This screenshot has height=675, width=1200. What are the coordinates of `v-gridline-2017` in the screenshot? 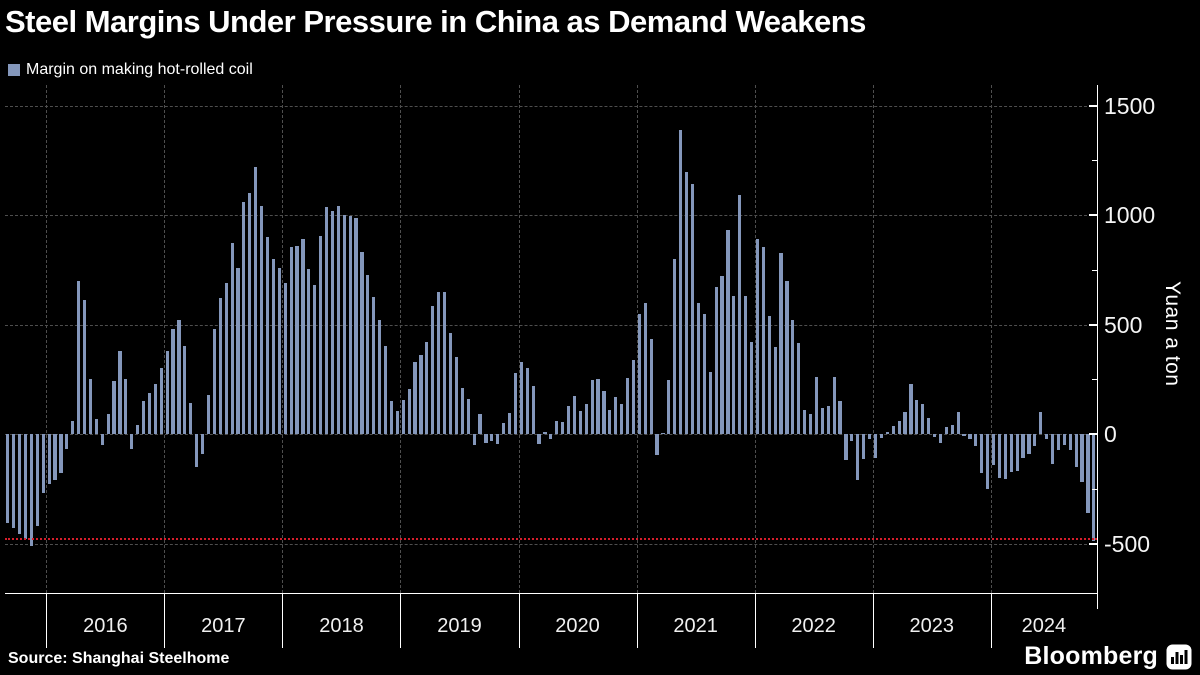 It's located at (165, 339).